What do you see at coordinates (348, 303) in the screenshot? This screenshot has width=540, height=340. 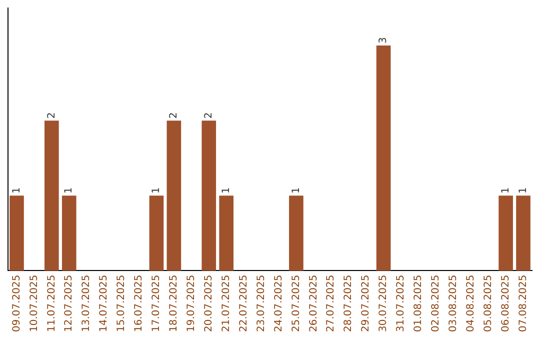 I see `x-tick-label: 28.07.2025` at bounding box center [348, 303].